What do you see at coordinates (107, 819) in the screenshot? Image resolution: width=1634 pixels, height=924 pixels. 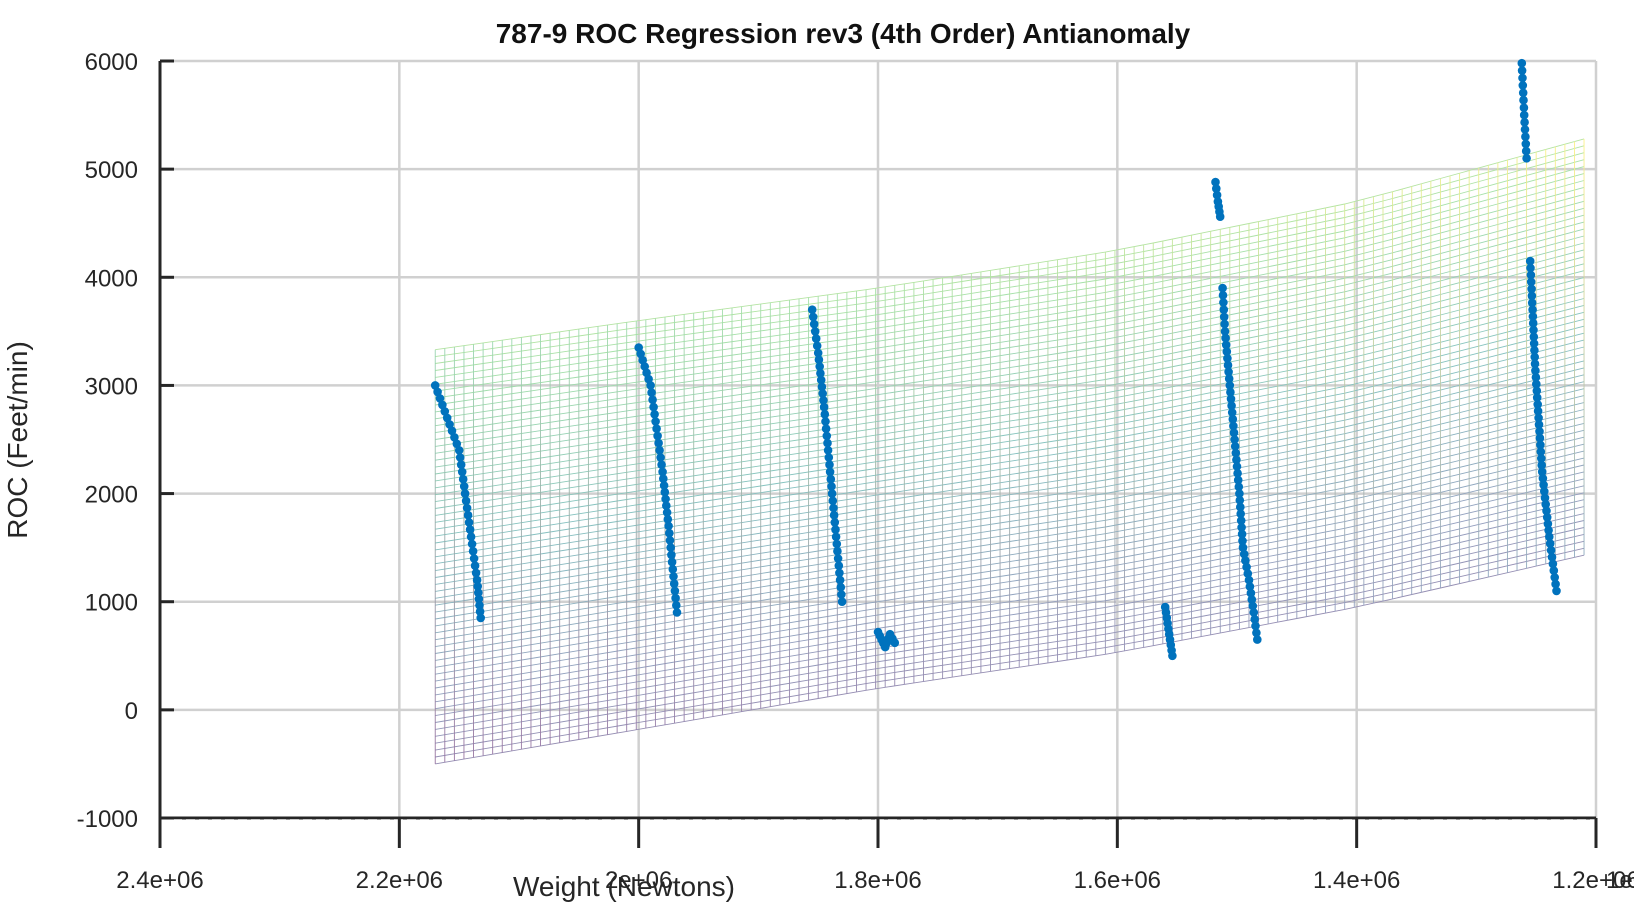 I see `y-tick-label: -1000` at bounding box center [107, 819].